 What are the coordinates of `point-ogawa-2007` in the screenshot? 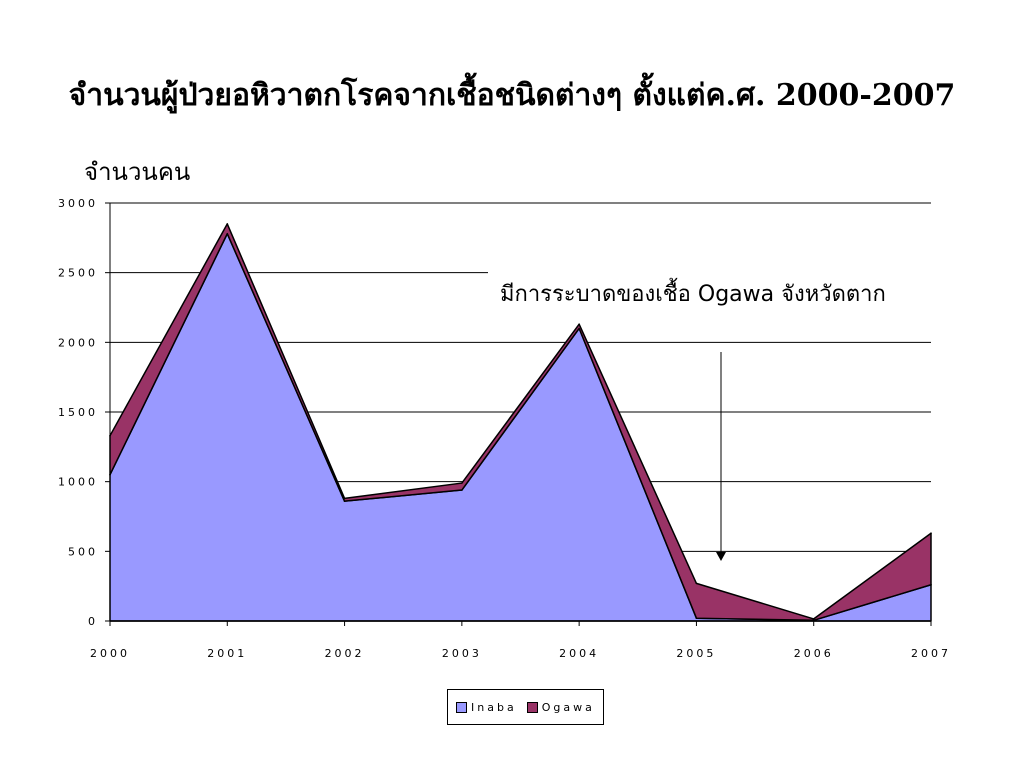 It's located at (931, 533).